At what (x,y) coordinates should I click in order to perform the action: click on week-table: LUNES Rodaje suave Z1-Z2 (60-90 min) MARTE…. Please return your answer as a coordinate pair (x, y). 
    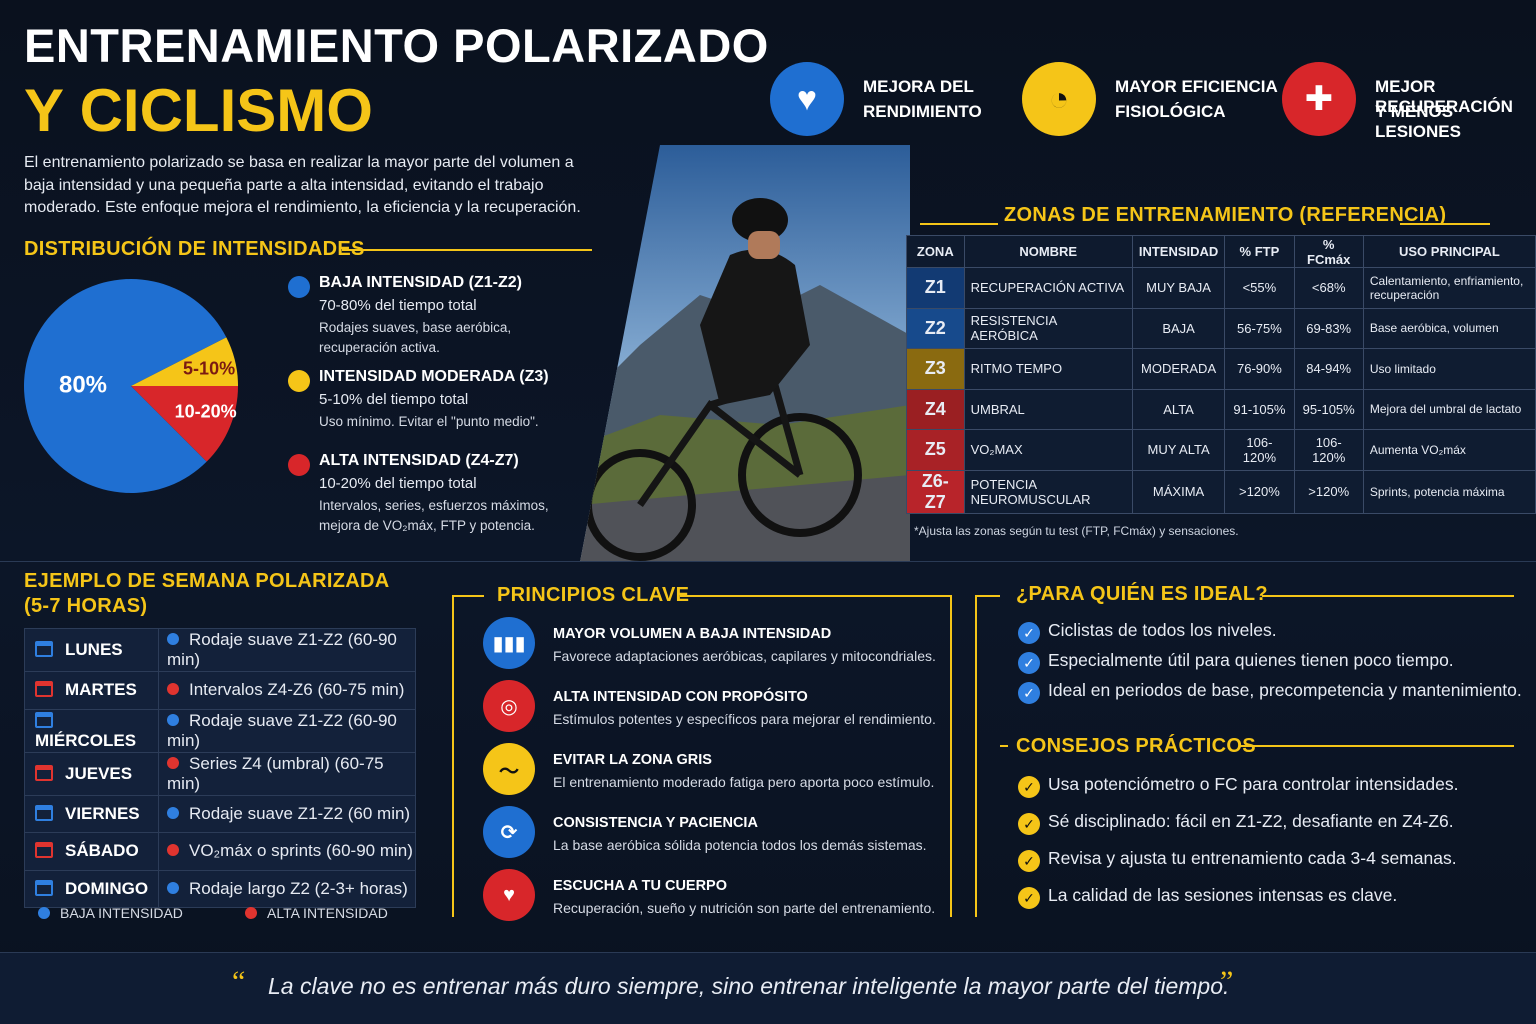
    Looking at the image, I should click on (220, 768).